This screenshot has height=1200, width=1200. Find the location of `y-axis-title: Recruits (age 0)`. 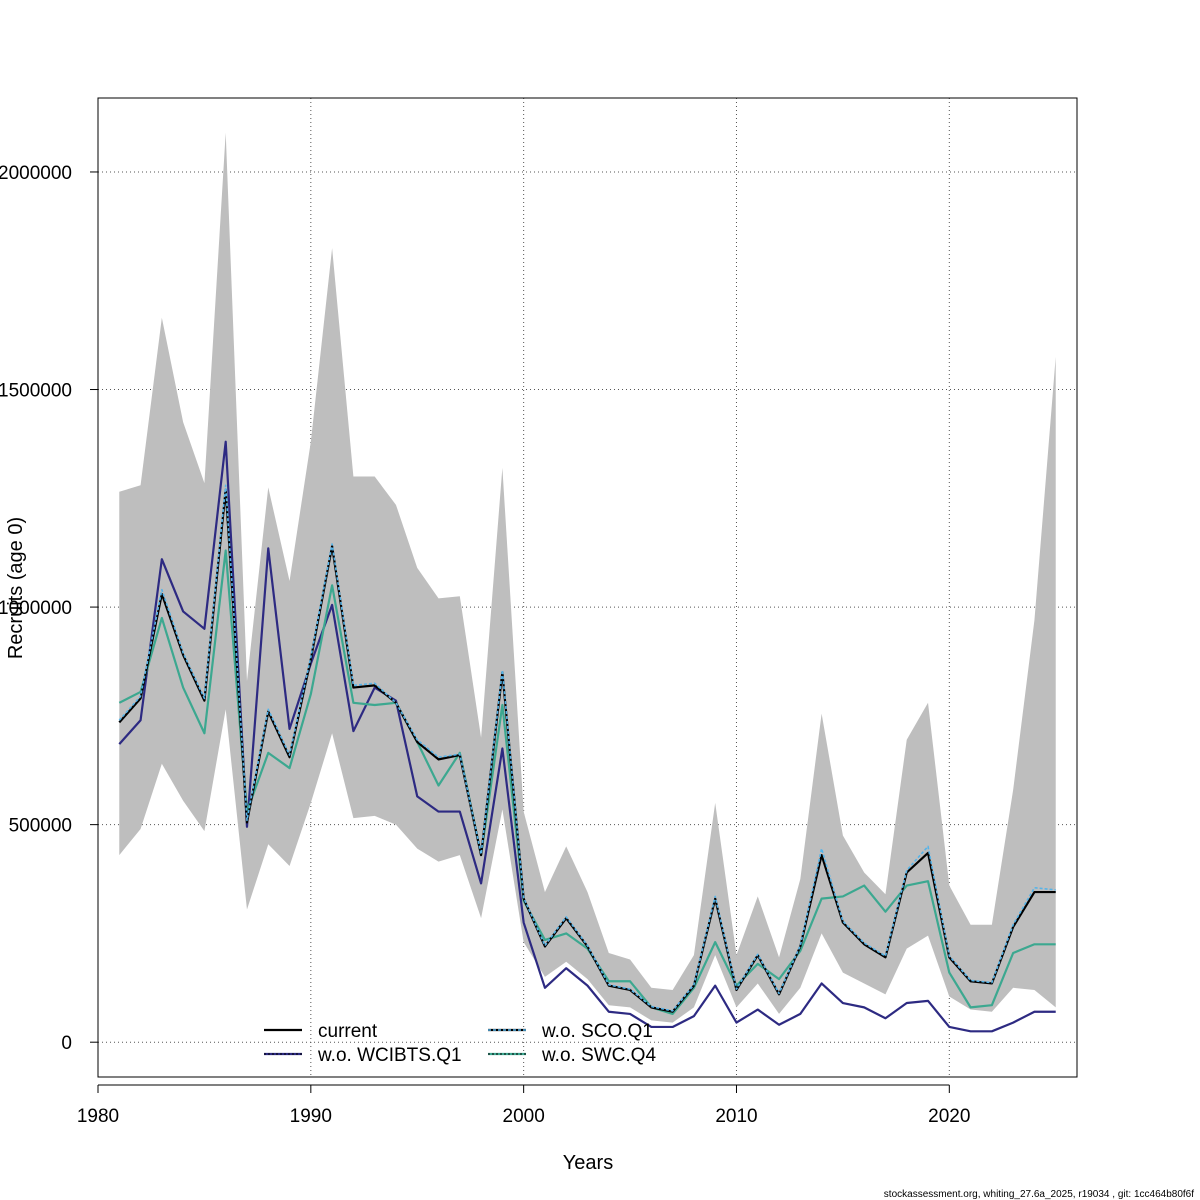

y-axis-title: Recruits (age 0) is located at coordinates (16, 588).